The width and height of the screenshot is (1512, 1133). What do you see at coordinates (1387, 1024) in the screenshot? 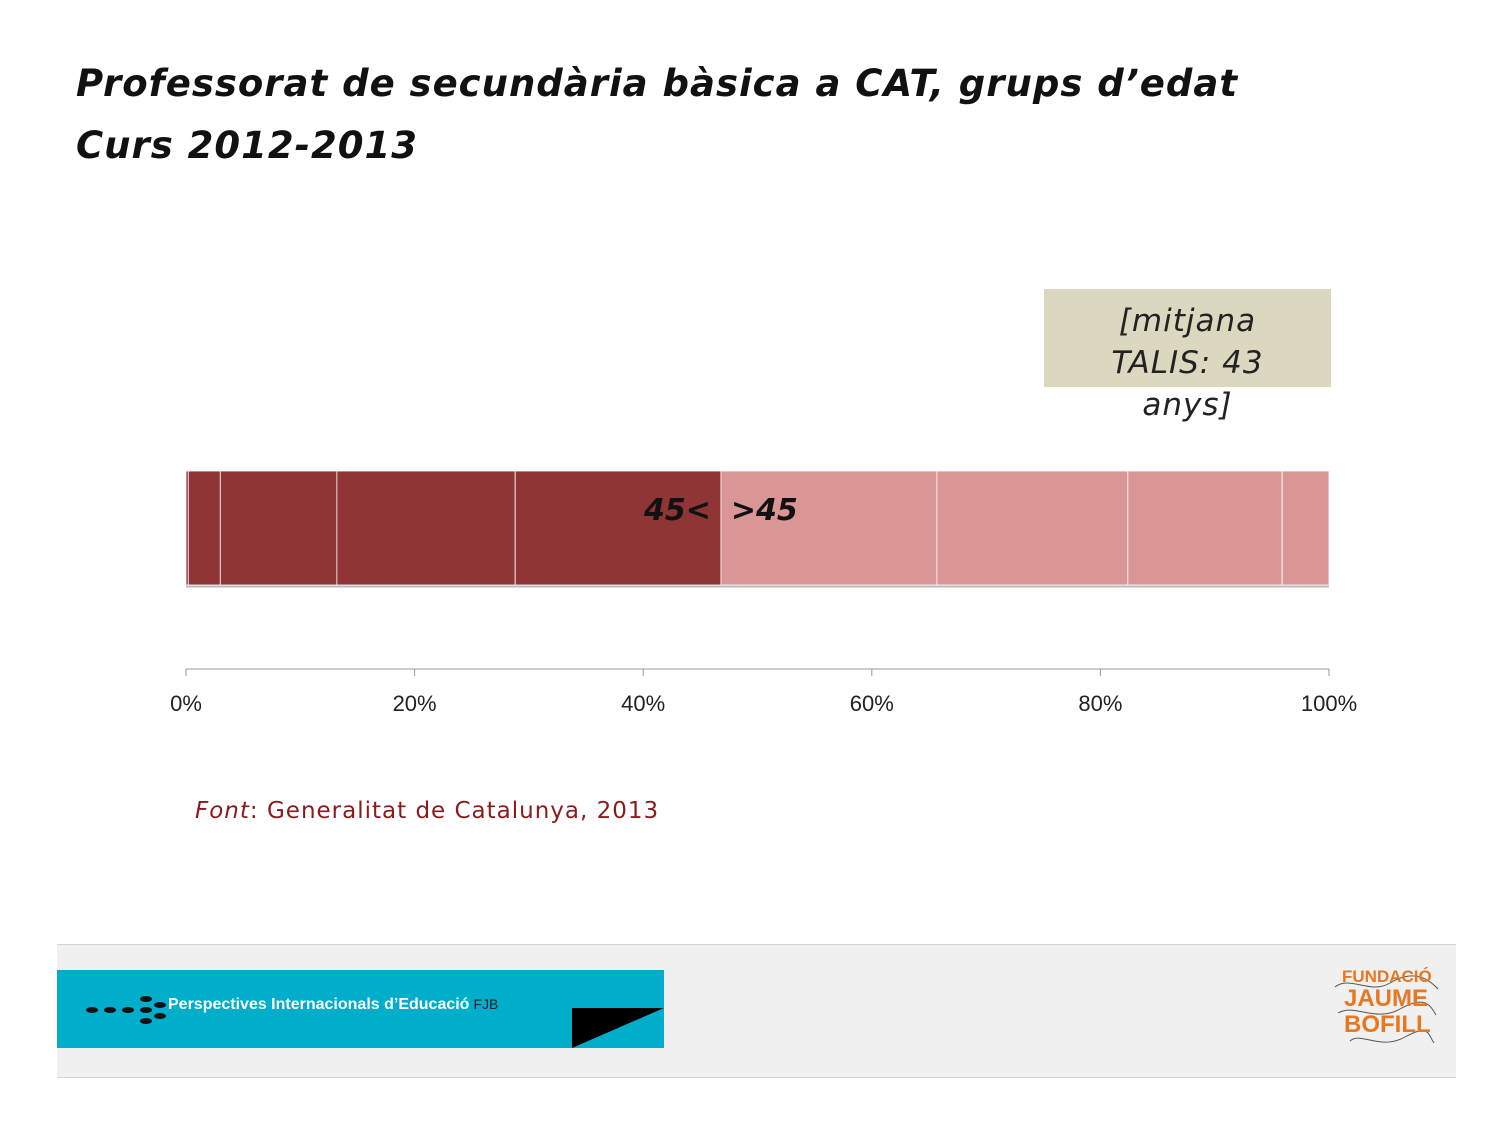
I see `logo-line-3: BOFILL` at bounding box center [1387, 1024].